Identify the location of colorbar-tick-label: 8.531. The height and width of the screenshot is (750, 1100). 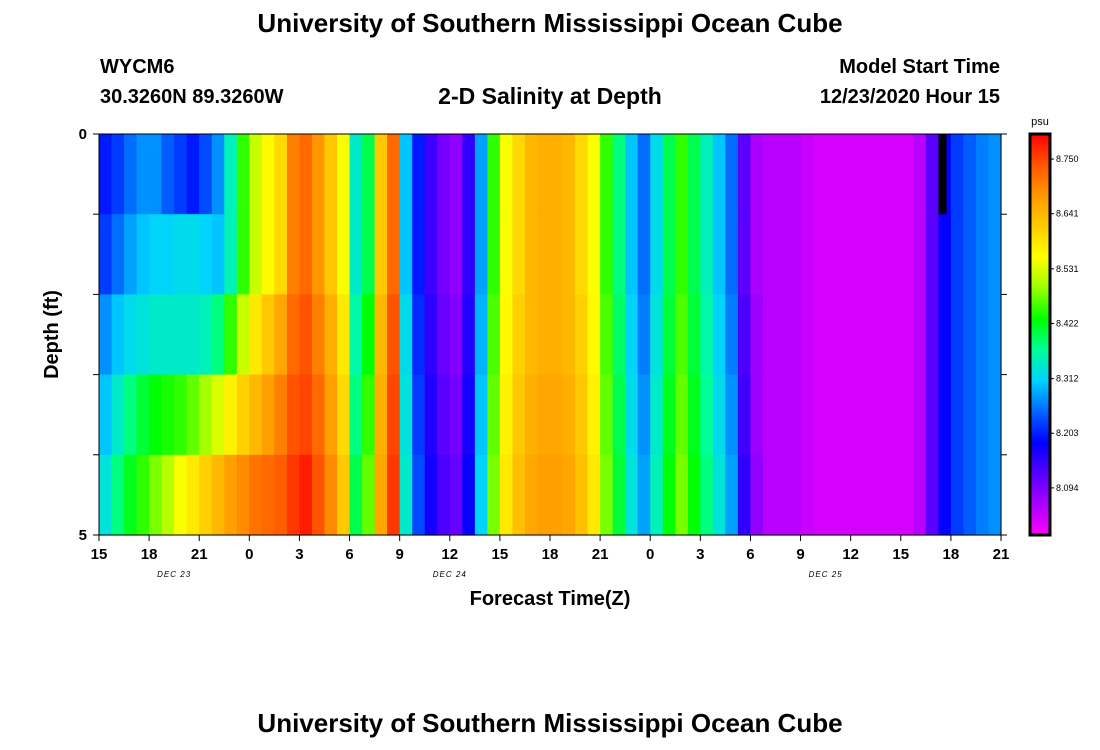
(1067, 269).